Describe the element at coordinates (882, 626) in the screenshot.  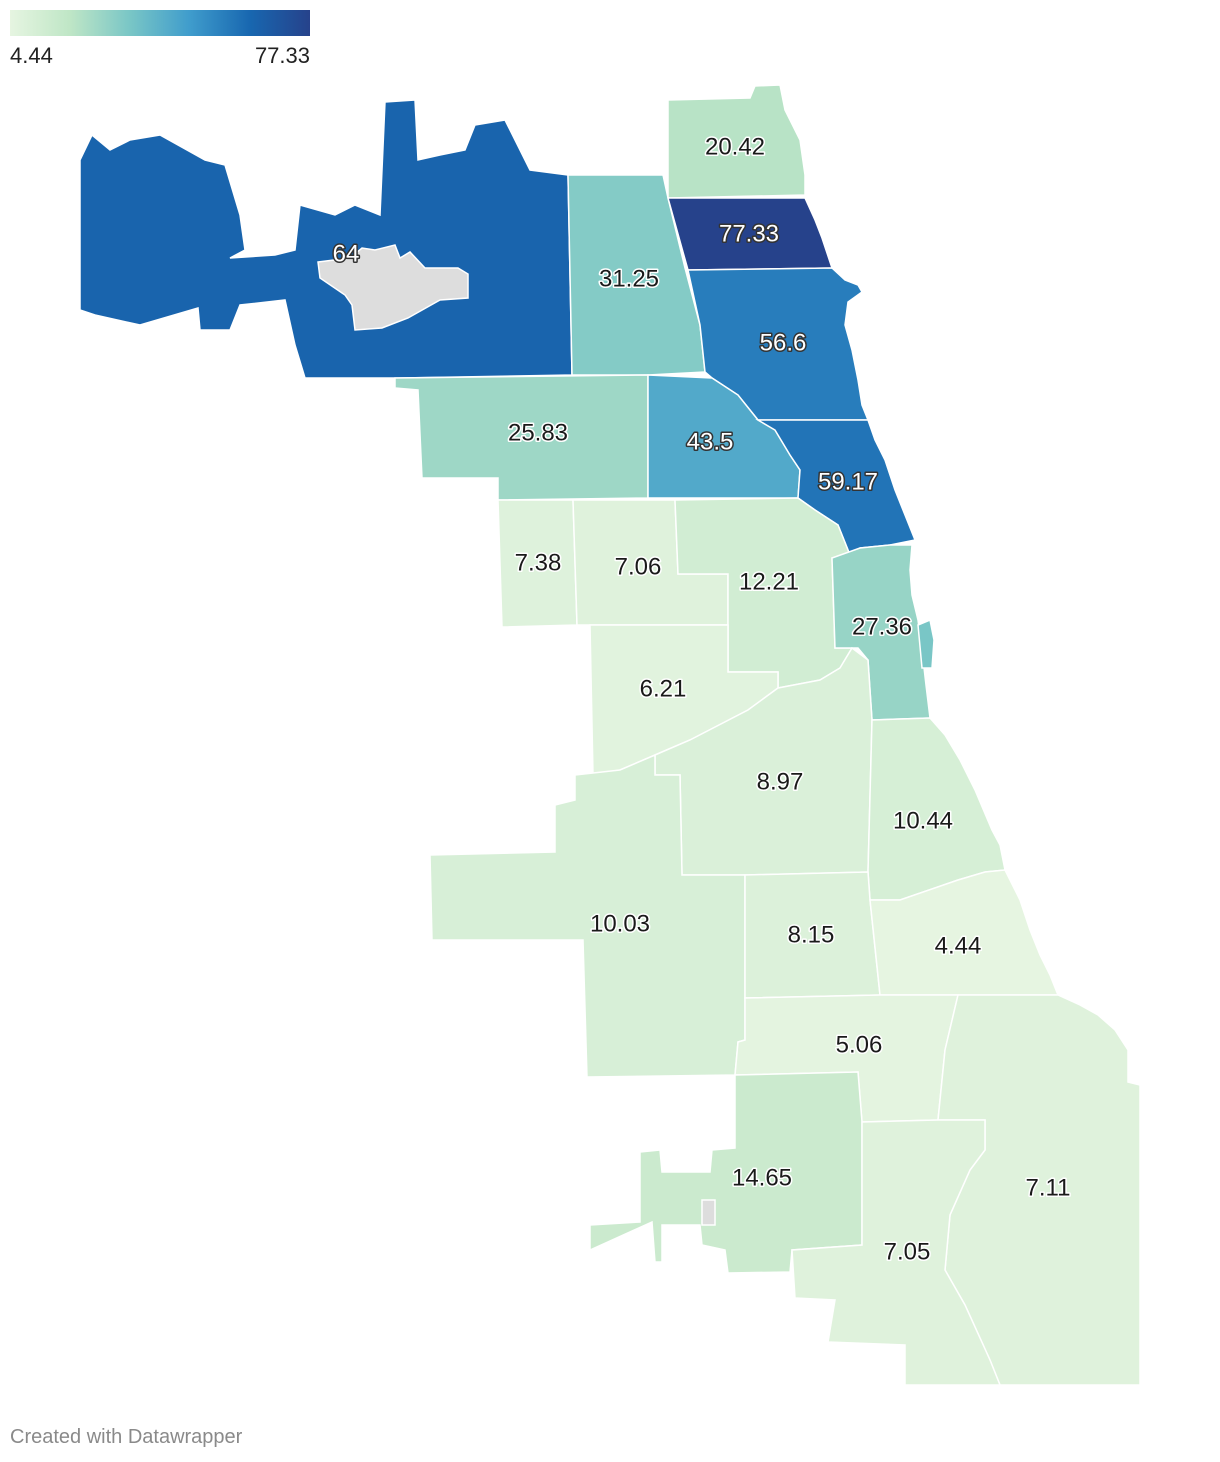
I see `region-value-label: 27.36` at that location.